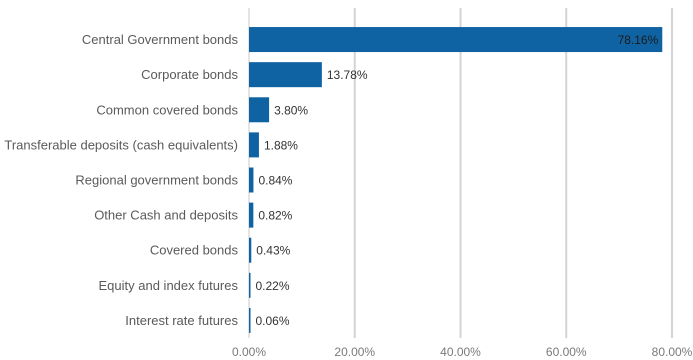 Image resolution: width=693 pixels, height=360 pixels. I want to click on category-label: Central Government bonds, so click(160, 39).